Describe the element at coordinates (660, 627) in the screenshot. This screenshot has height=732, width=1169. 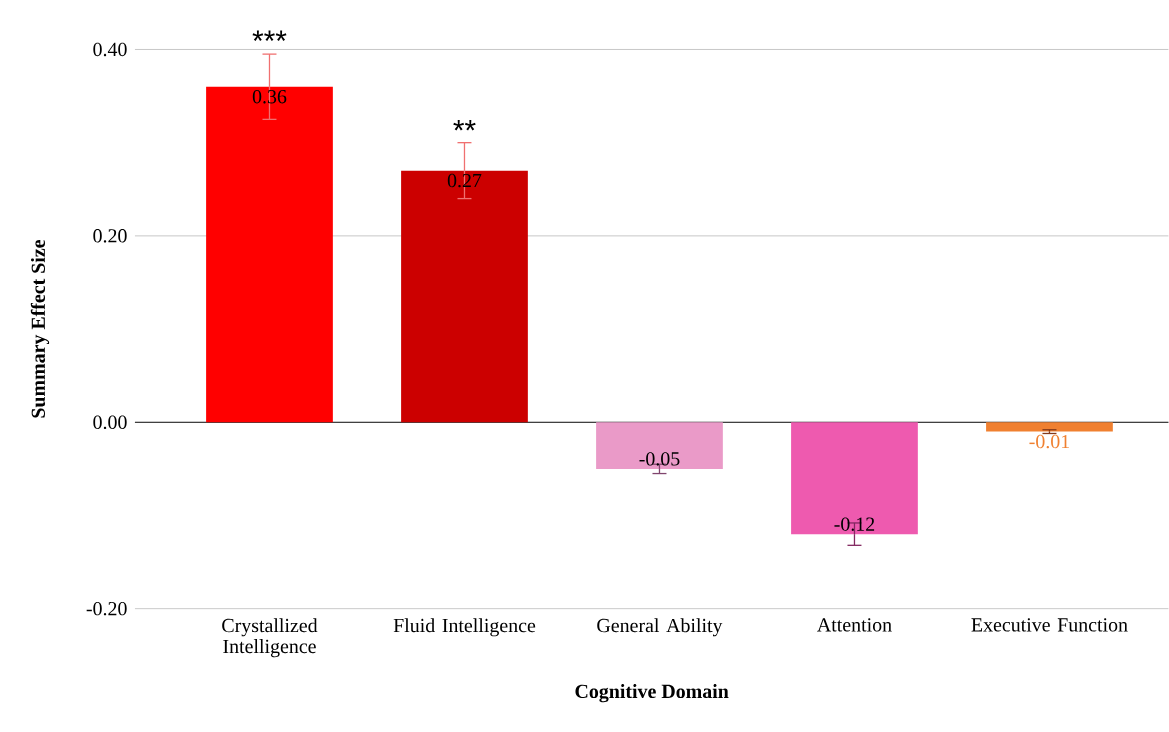
I see `x-tick-label: General Ability` at that location.